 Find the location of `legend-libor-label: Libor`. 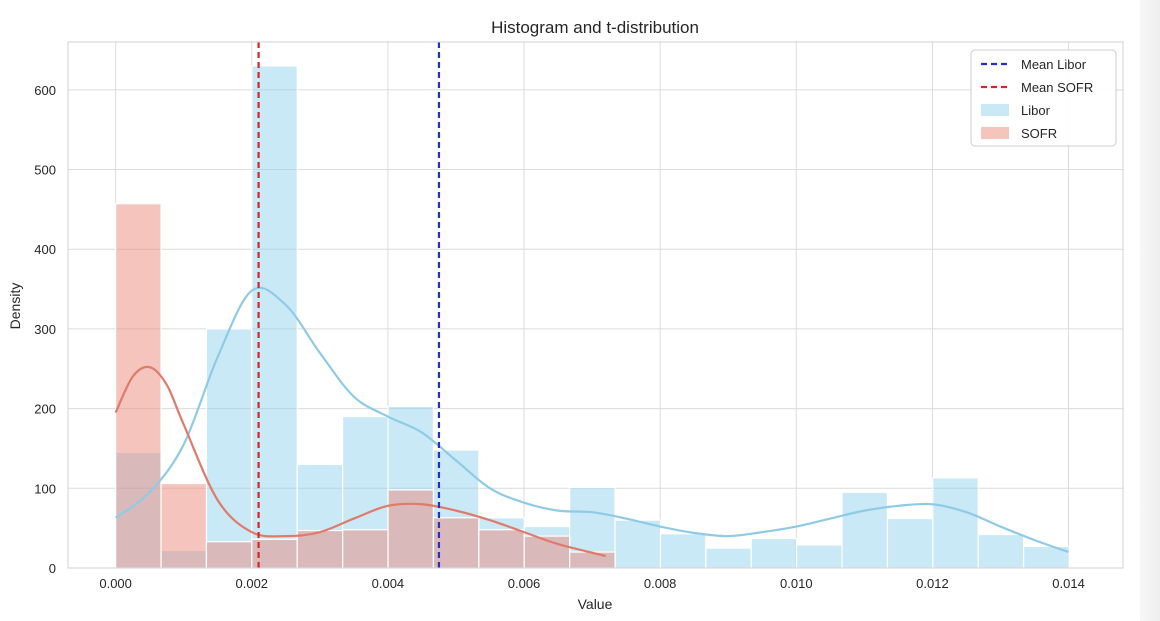

legend-libor-label: Libor is located at coordinates (1036, 110).